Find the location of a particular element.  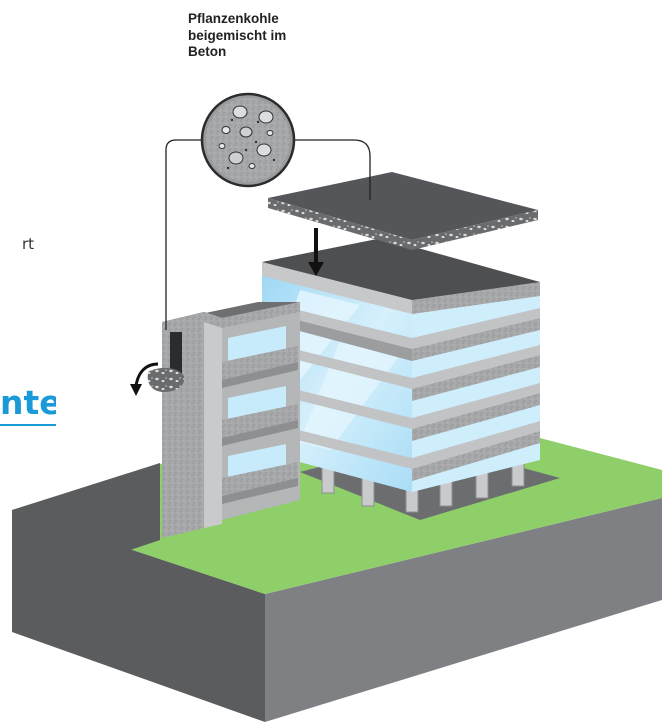

ground-plinth-left is located at coordinates (86, 526).